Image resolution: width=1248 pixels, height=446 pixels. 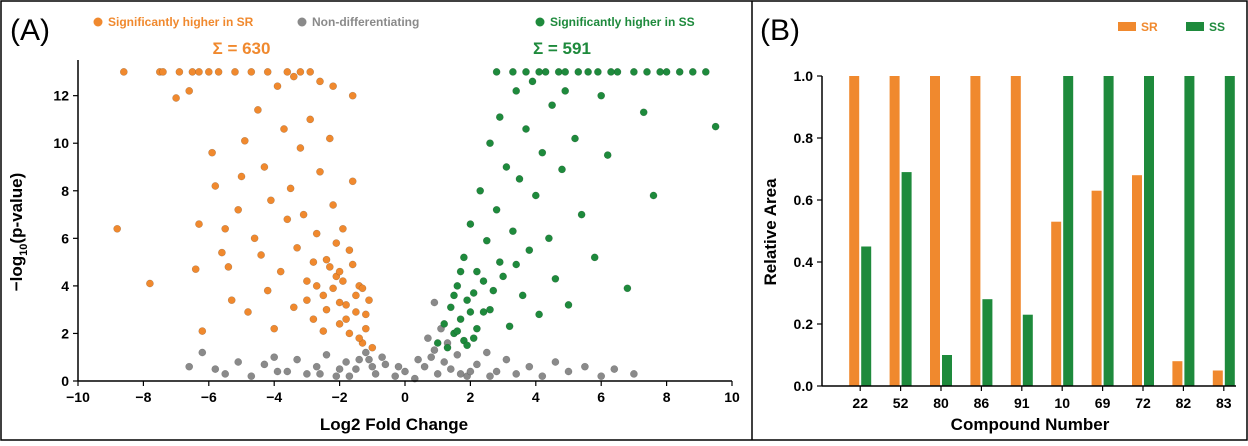 What do you see at coordinates (78, 397) in the screenshot?
I see `x-tick-label: −10` at bounding box center [78, 397].